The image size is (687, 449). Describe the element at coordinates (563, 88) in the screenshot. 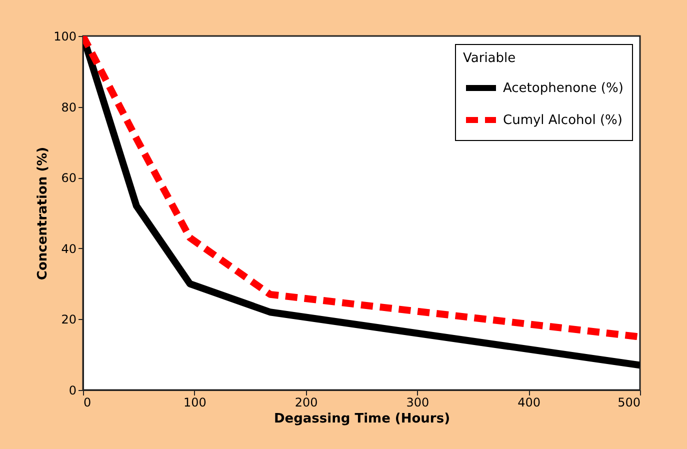

I see `legend-label: Acetophenone (%)` at that location.